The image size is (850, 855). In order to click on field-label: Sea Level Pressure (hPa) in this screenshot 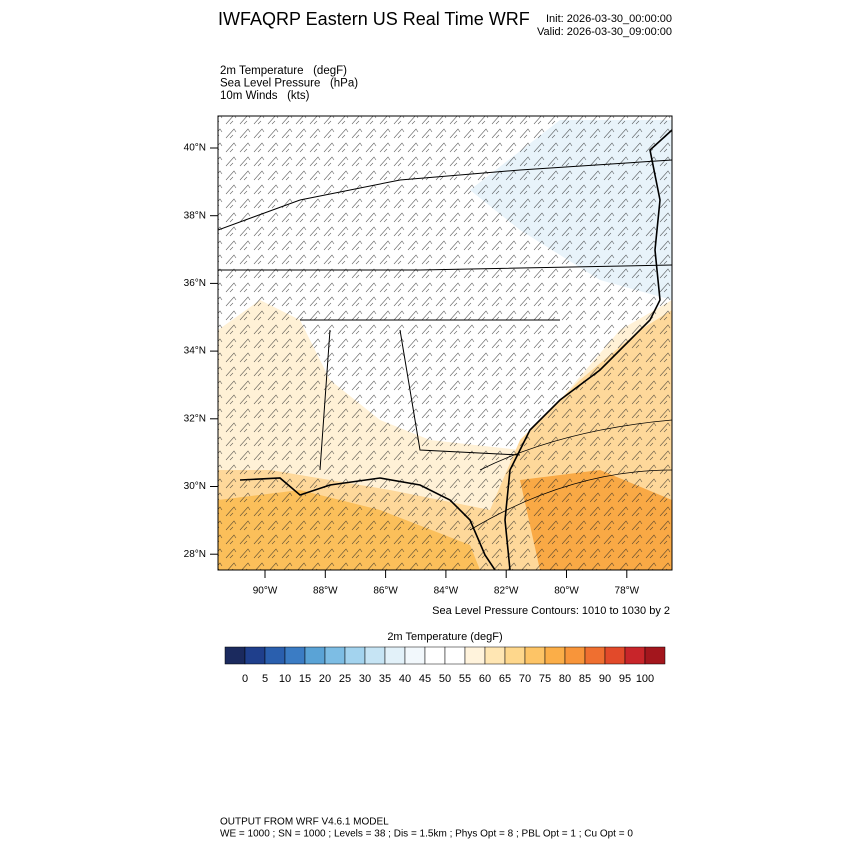, I will do `click(289, 84)`.